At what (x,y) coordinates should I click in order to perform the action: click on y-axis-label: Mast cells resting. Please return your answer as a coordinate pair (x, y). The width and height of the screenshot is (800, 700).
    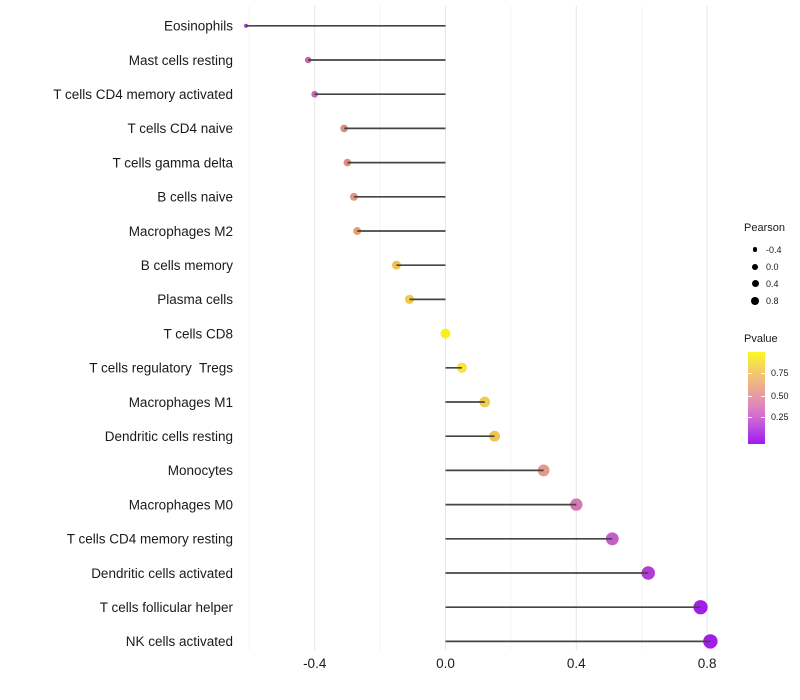
    Looking at the image, I should click on (181, 60).